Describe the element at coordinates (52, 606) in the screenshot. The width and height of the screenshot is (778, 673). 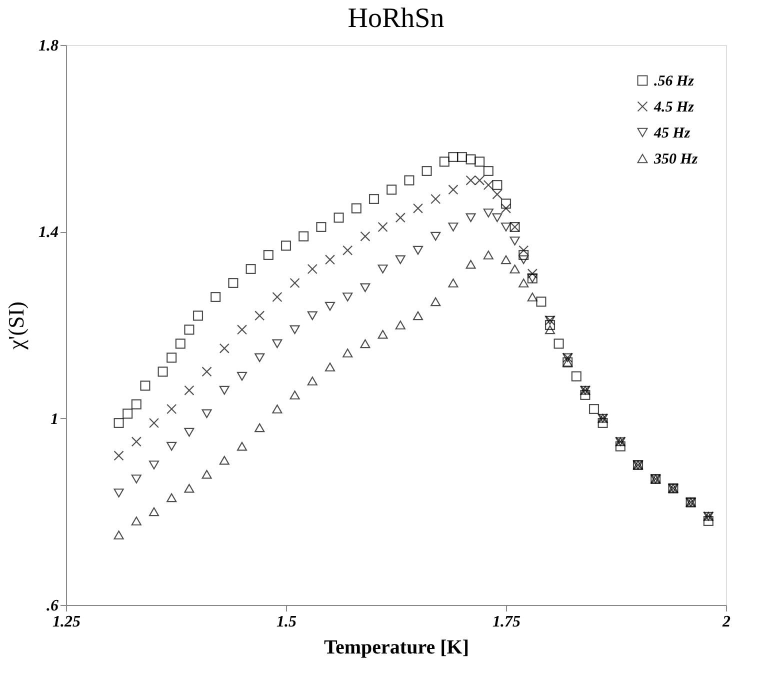
I see `y-tick-label: .6` at that location.